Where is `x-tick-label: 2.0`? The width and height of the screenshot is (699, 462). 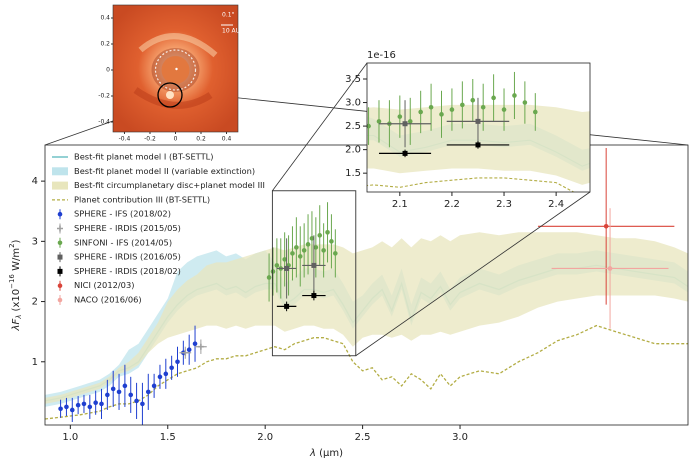 x-tick-label: 2.0 is located at coordinates (265, 437).